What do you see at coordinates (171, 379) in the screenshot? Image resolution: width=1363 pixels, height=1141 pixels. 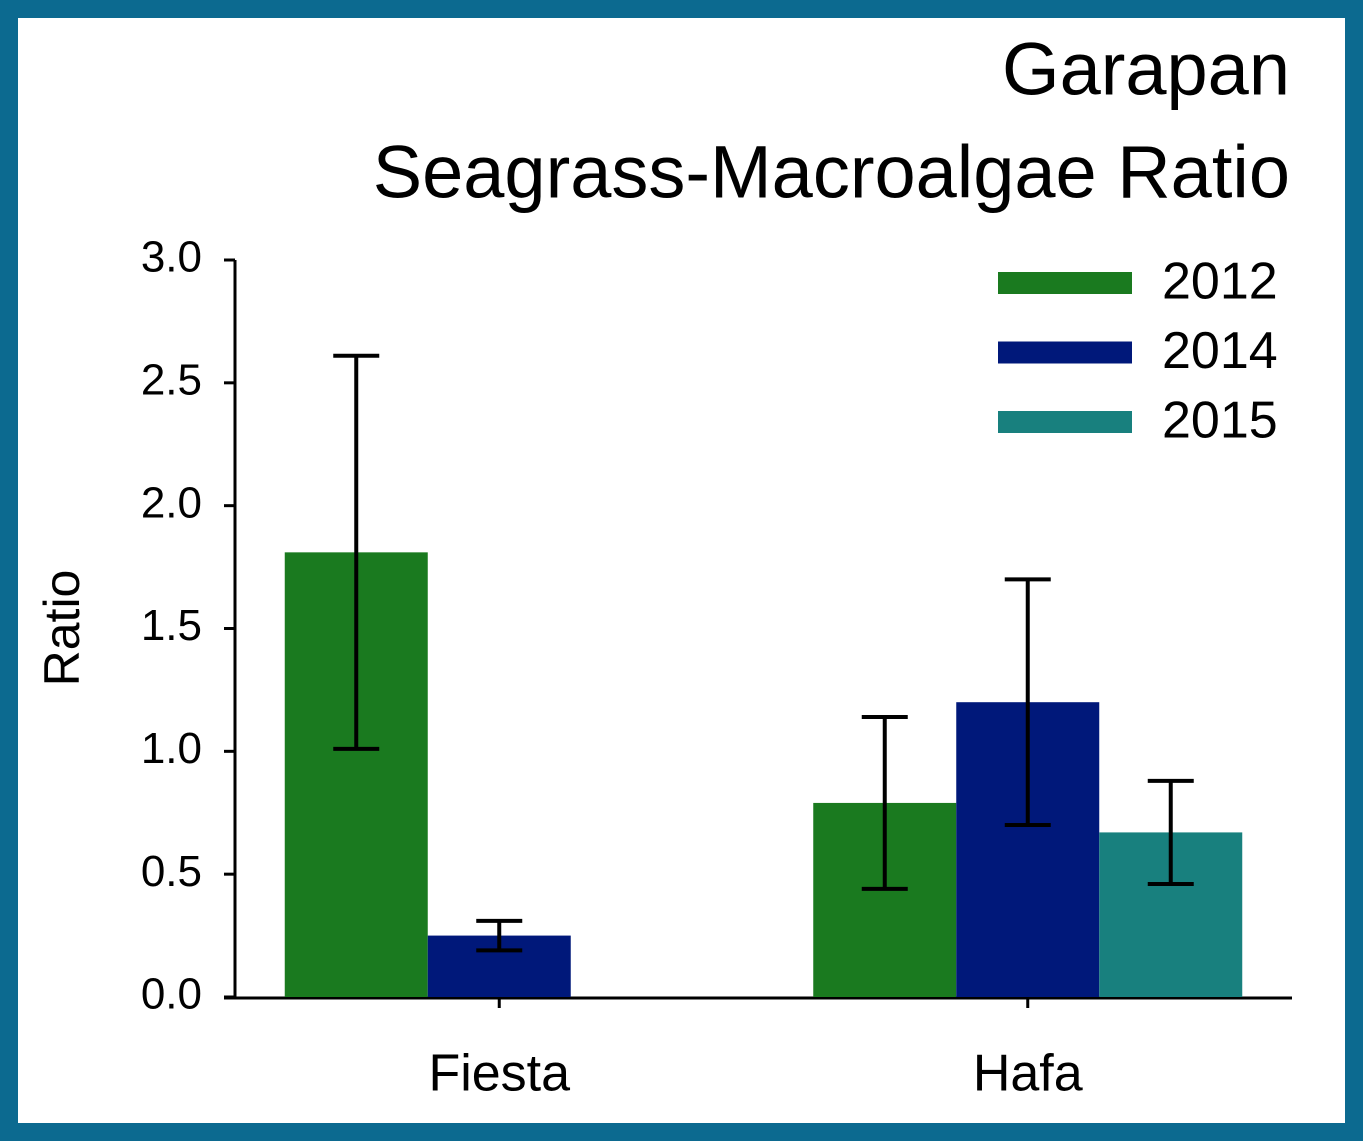 I see `y-tick-label: 2.5` at bounding box center [171, 379].